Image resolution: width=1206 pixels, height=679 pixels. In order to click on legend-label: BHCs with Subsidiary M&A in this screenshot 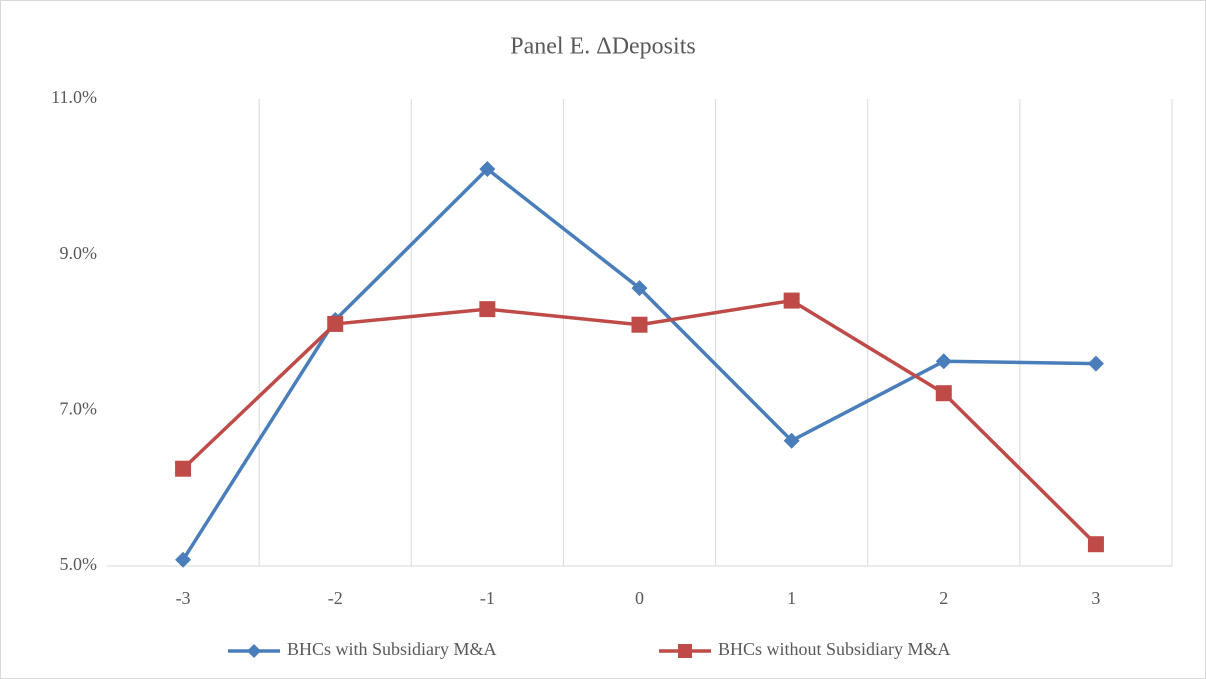, I will do `click(392, 649)`.